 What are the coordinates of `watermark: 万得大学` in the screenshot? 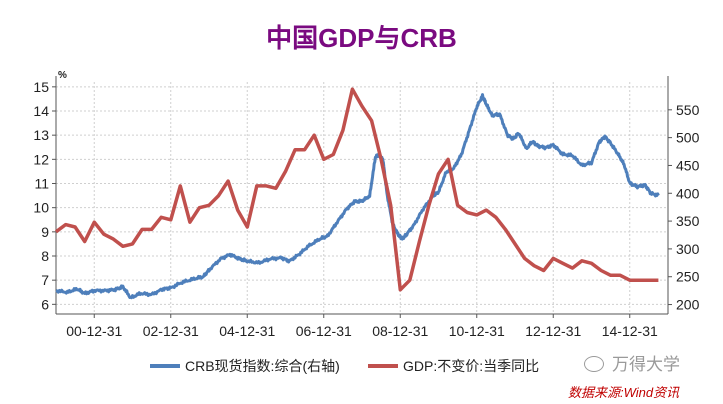 It's located at (632, 362).